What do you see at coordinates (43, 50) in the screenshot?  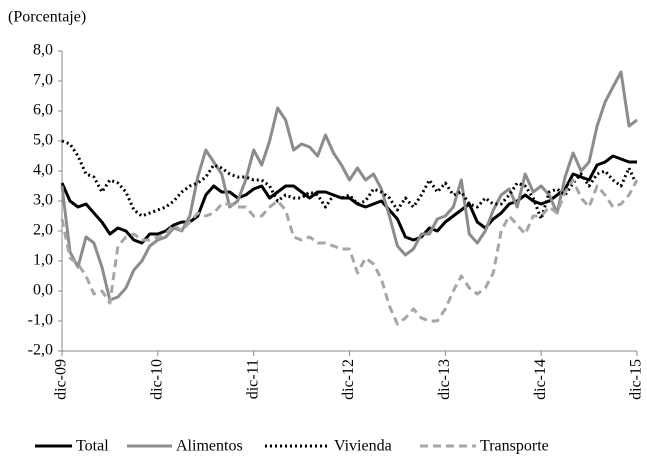 I see `y-tick-label: 8,0` at bounding box center [43, 50].